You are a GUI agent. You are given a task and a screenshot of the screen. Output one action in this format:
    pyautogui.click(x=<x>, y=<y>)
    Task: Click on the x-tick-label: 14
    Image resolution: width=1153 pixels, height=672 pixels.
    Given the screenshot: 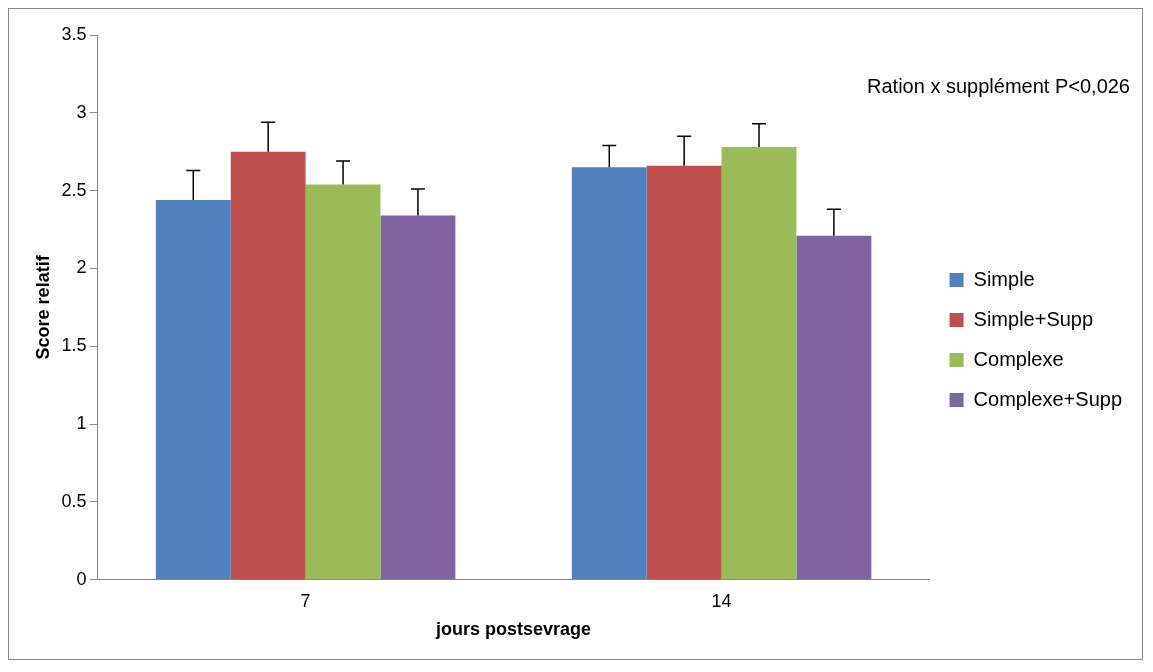 What is the action you would take?
    pyautogui.click(x=721, y=600)
    